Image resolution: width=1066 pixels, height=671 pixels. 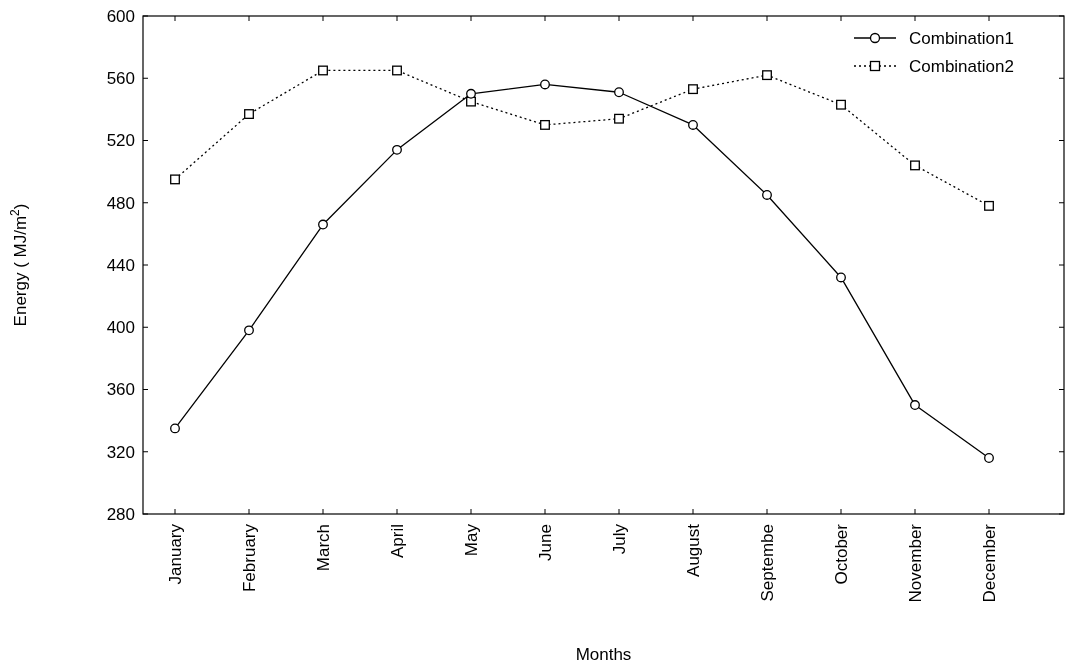 What do you see at coordinates (961, 66) in the screenshot?
I see `legend-label: Combination2` at bounding box center [961, 66].